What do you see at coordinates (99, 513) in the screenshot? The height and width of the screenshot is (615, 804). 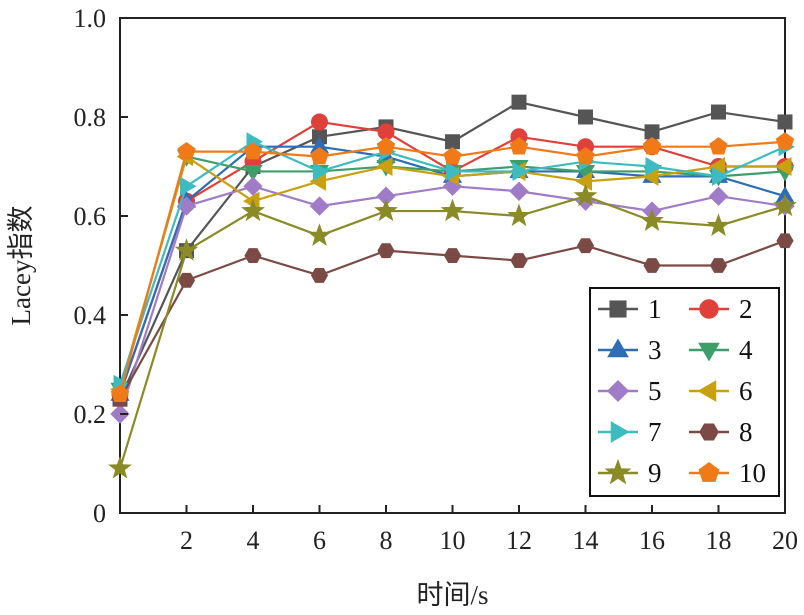 I see `y-tick-label: 0` at bounding box center [99, 513].